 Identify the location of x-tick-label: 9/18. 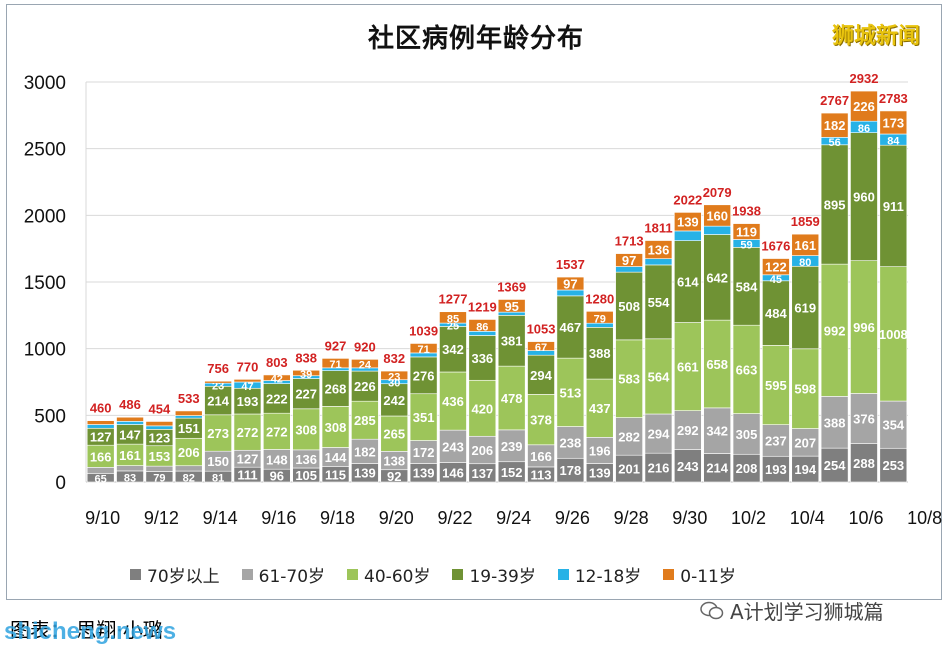
(337, 518).